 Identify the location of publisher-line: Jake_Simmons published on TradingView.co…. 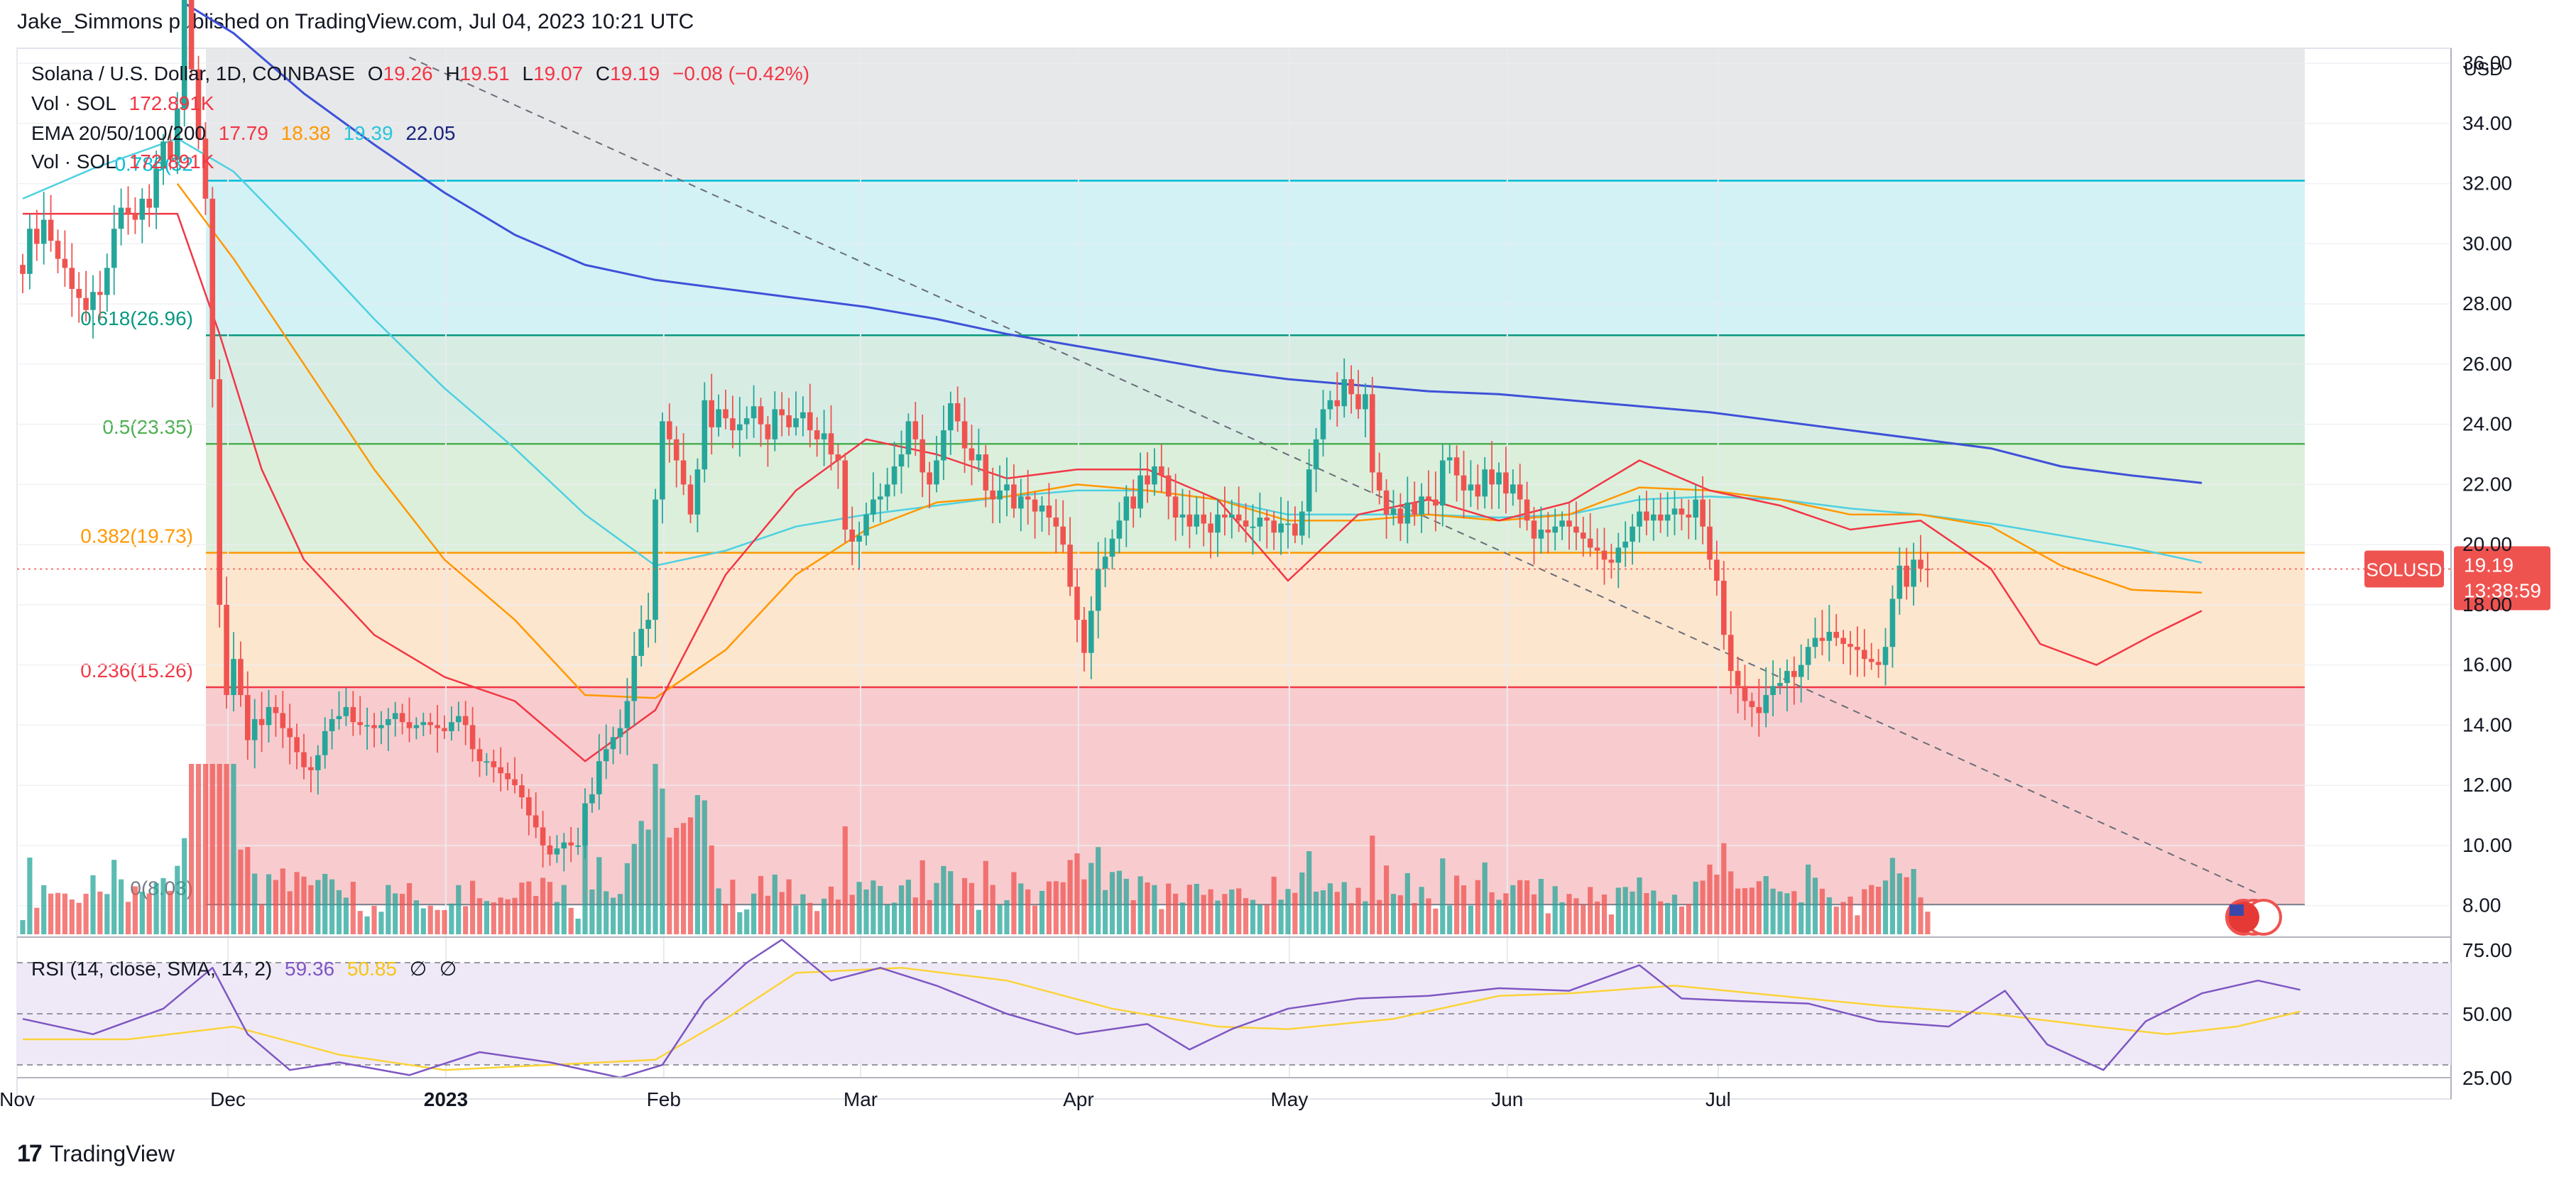
(355, 21).